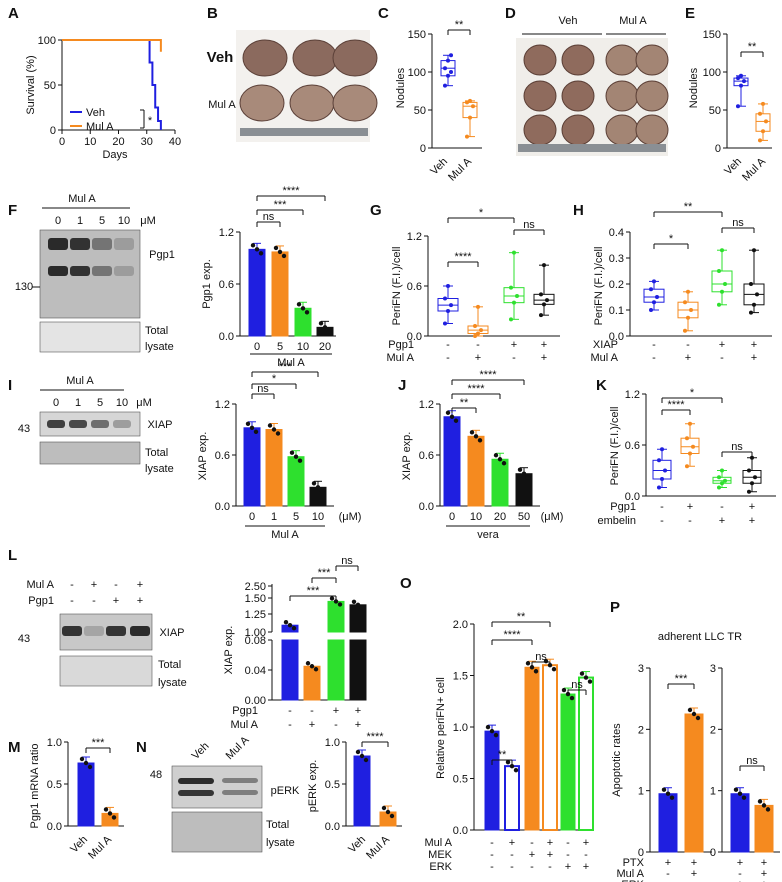 The image size is (782, 882). What do you see at coordinates (632, 497) in the screenshot?
I see `k-y-tick-label: 0.0` at bounding box center [632, 497].